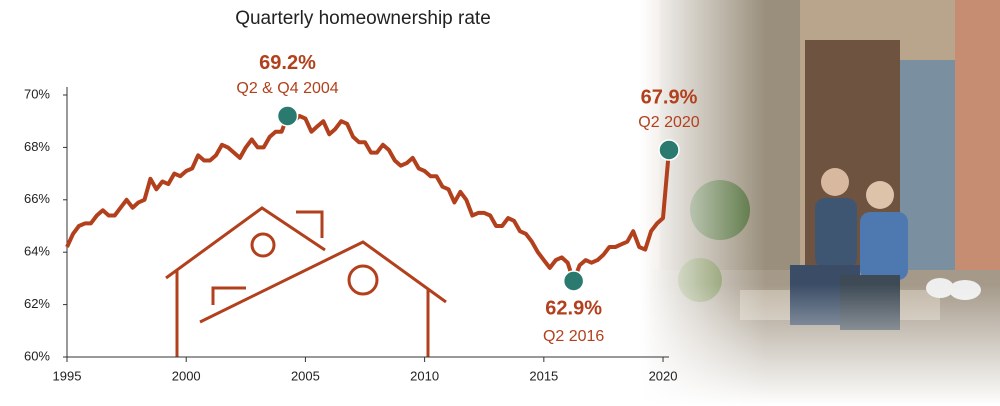  What do you see at coordinates (37, 251) in the screenshot?
I see `y-tick-label: 64%` at bounding box center [37, 251].